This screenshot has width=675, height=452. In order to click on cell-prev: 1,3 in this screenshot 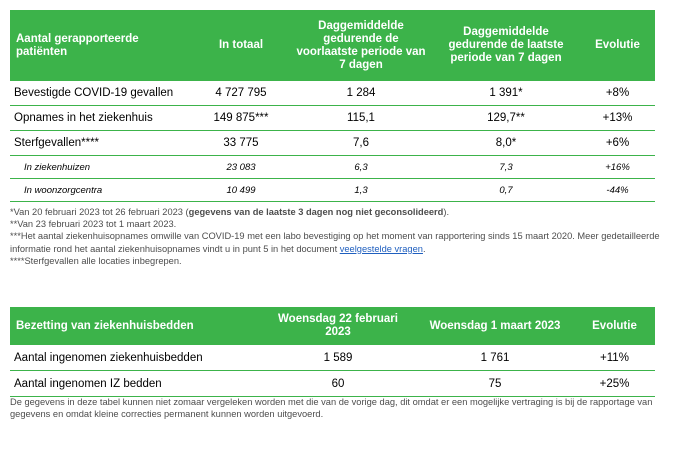, I will do `click(361, 190)`.